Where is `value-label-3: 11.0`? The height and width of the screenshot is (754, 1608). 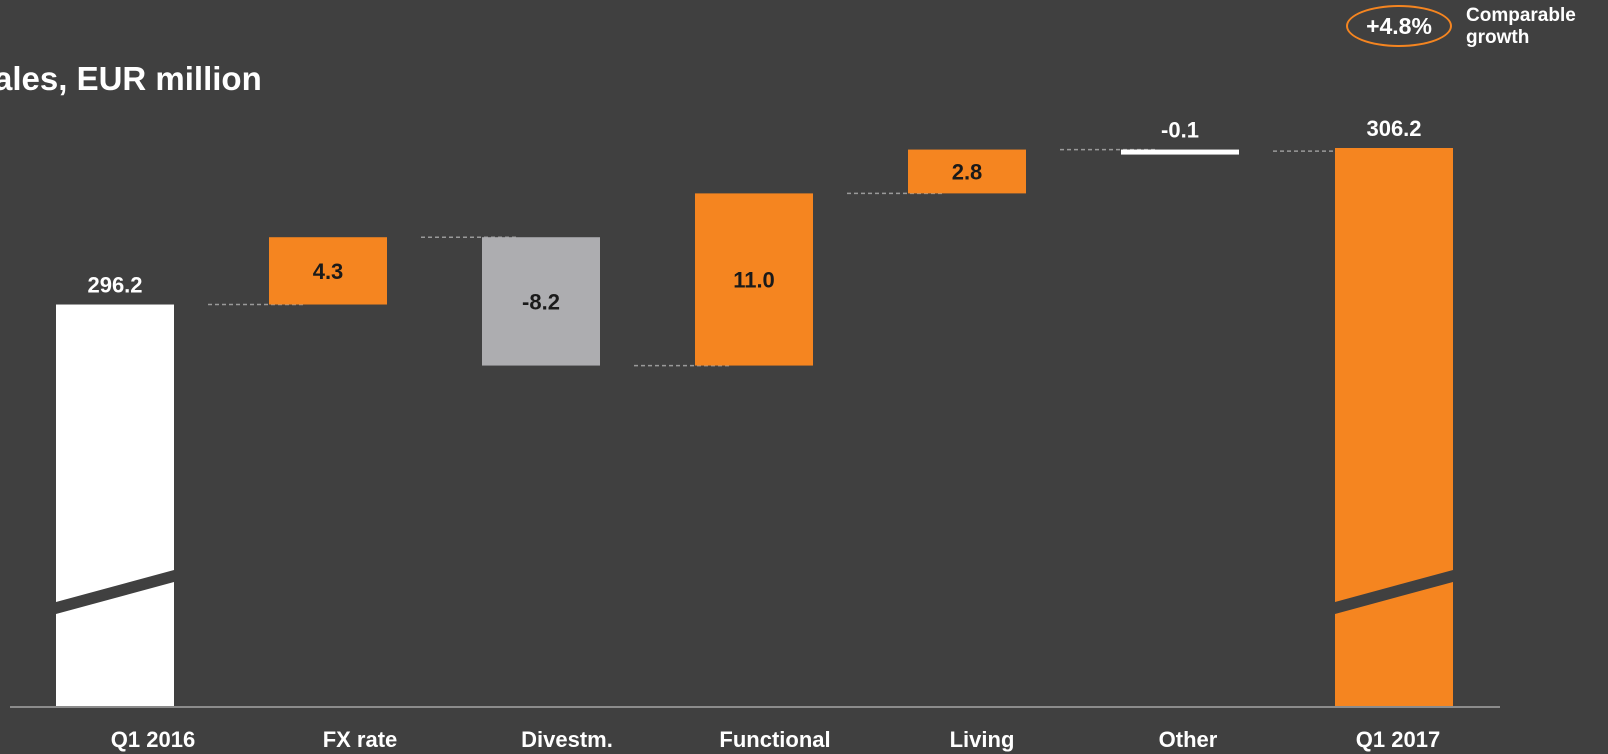 value-label-3: 11.0 is located at coordinates (754, 279).